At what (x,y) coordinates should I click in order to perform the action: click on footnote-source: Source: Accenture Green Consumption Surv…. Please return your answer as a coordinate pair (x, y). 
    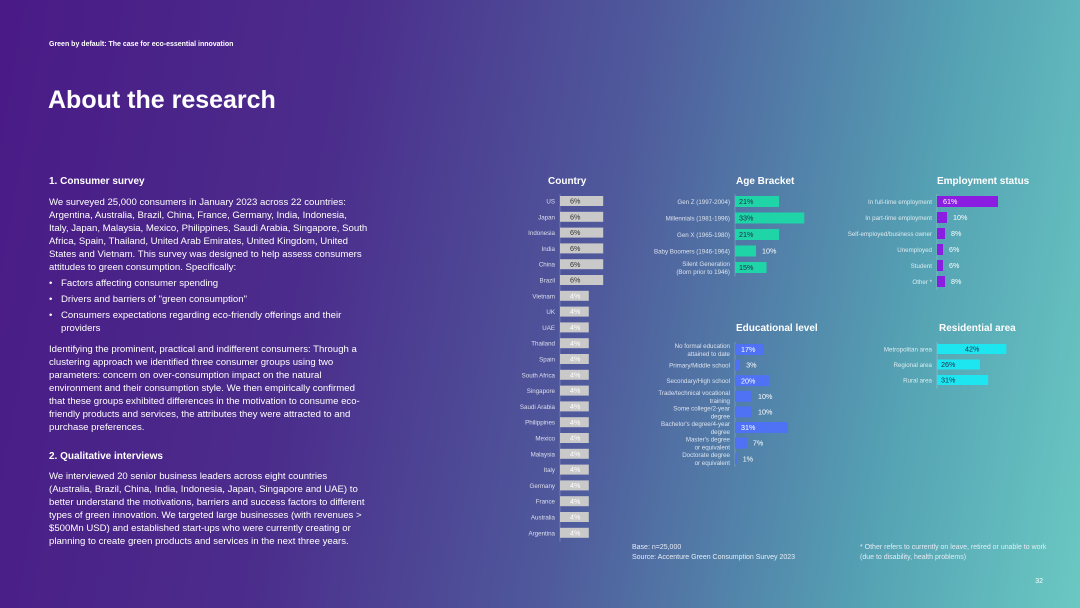
    Looking at the image, I should click on (714, 557).